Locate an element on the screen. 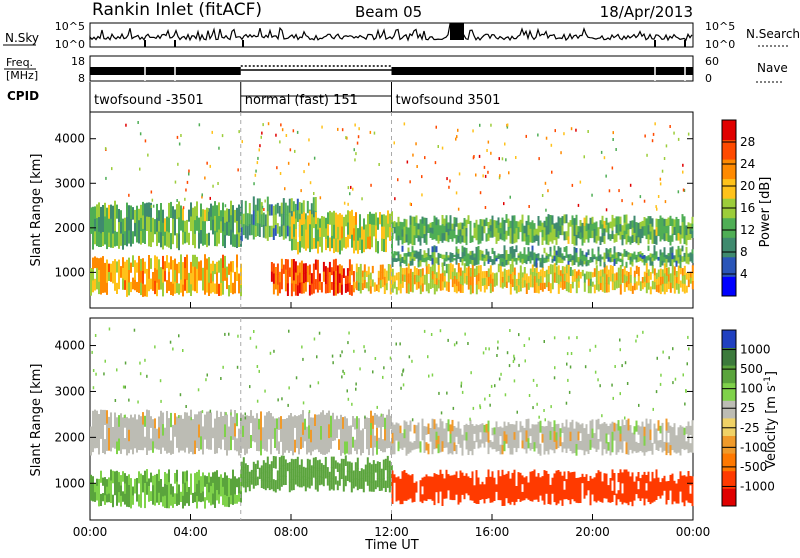  power-colorbar-label: Power [dB] is located at coordinates (765, 212).